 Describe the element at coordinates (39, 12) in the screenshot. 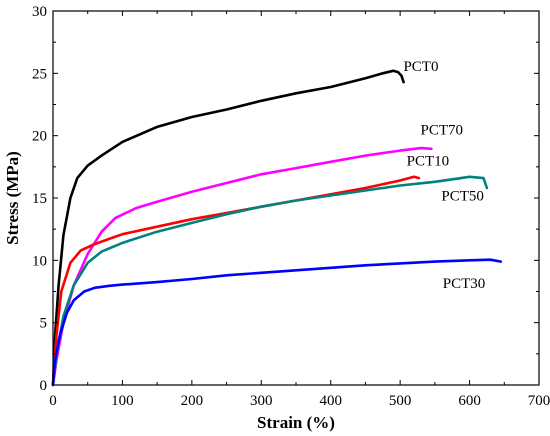

I see `y-tick-label: 30` at that location.